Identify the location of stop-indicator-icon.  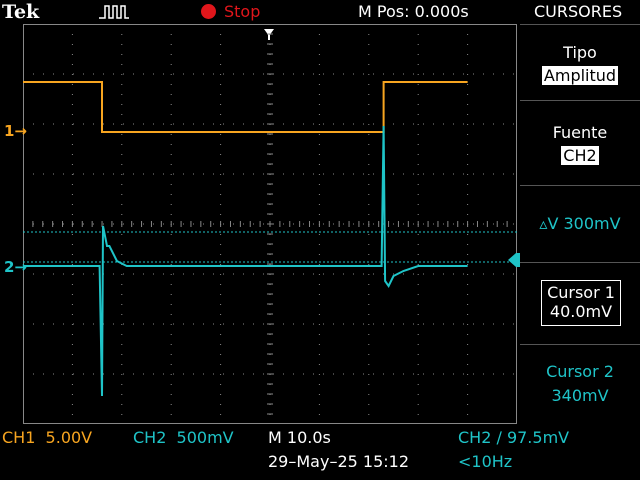
(208, 11).